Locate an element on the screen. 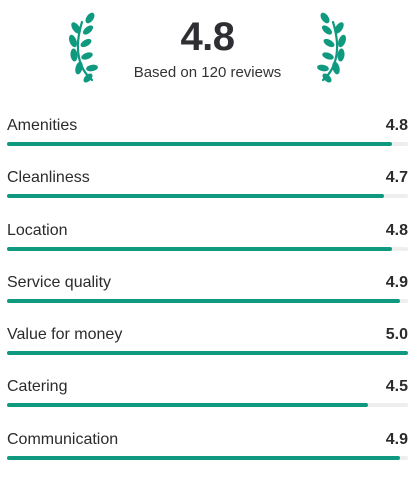  rating-label: Amenities is located at coordinates (42, 125).